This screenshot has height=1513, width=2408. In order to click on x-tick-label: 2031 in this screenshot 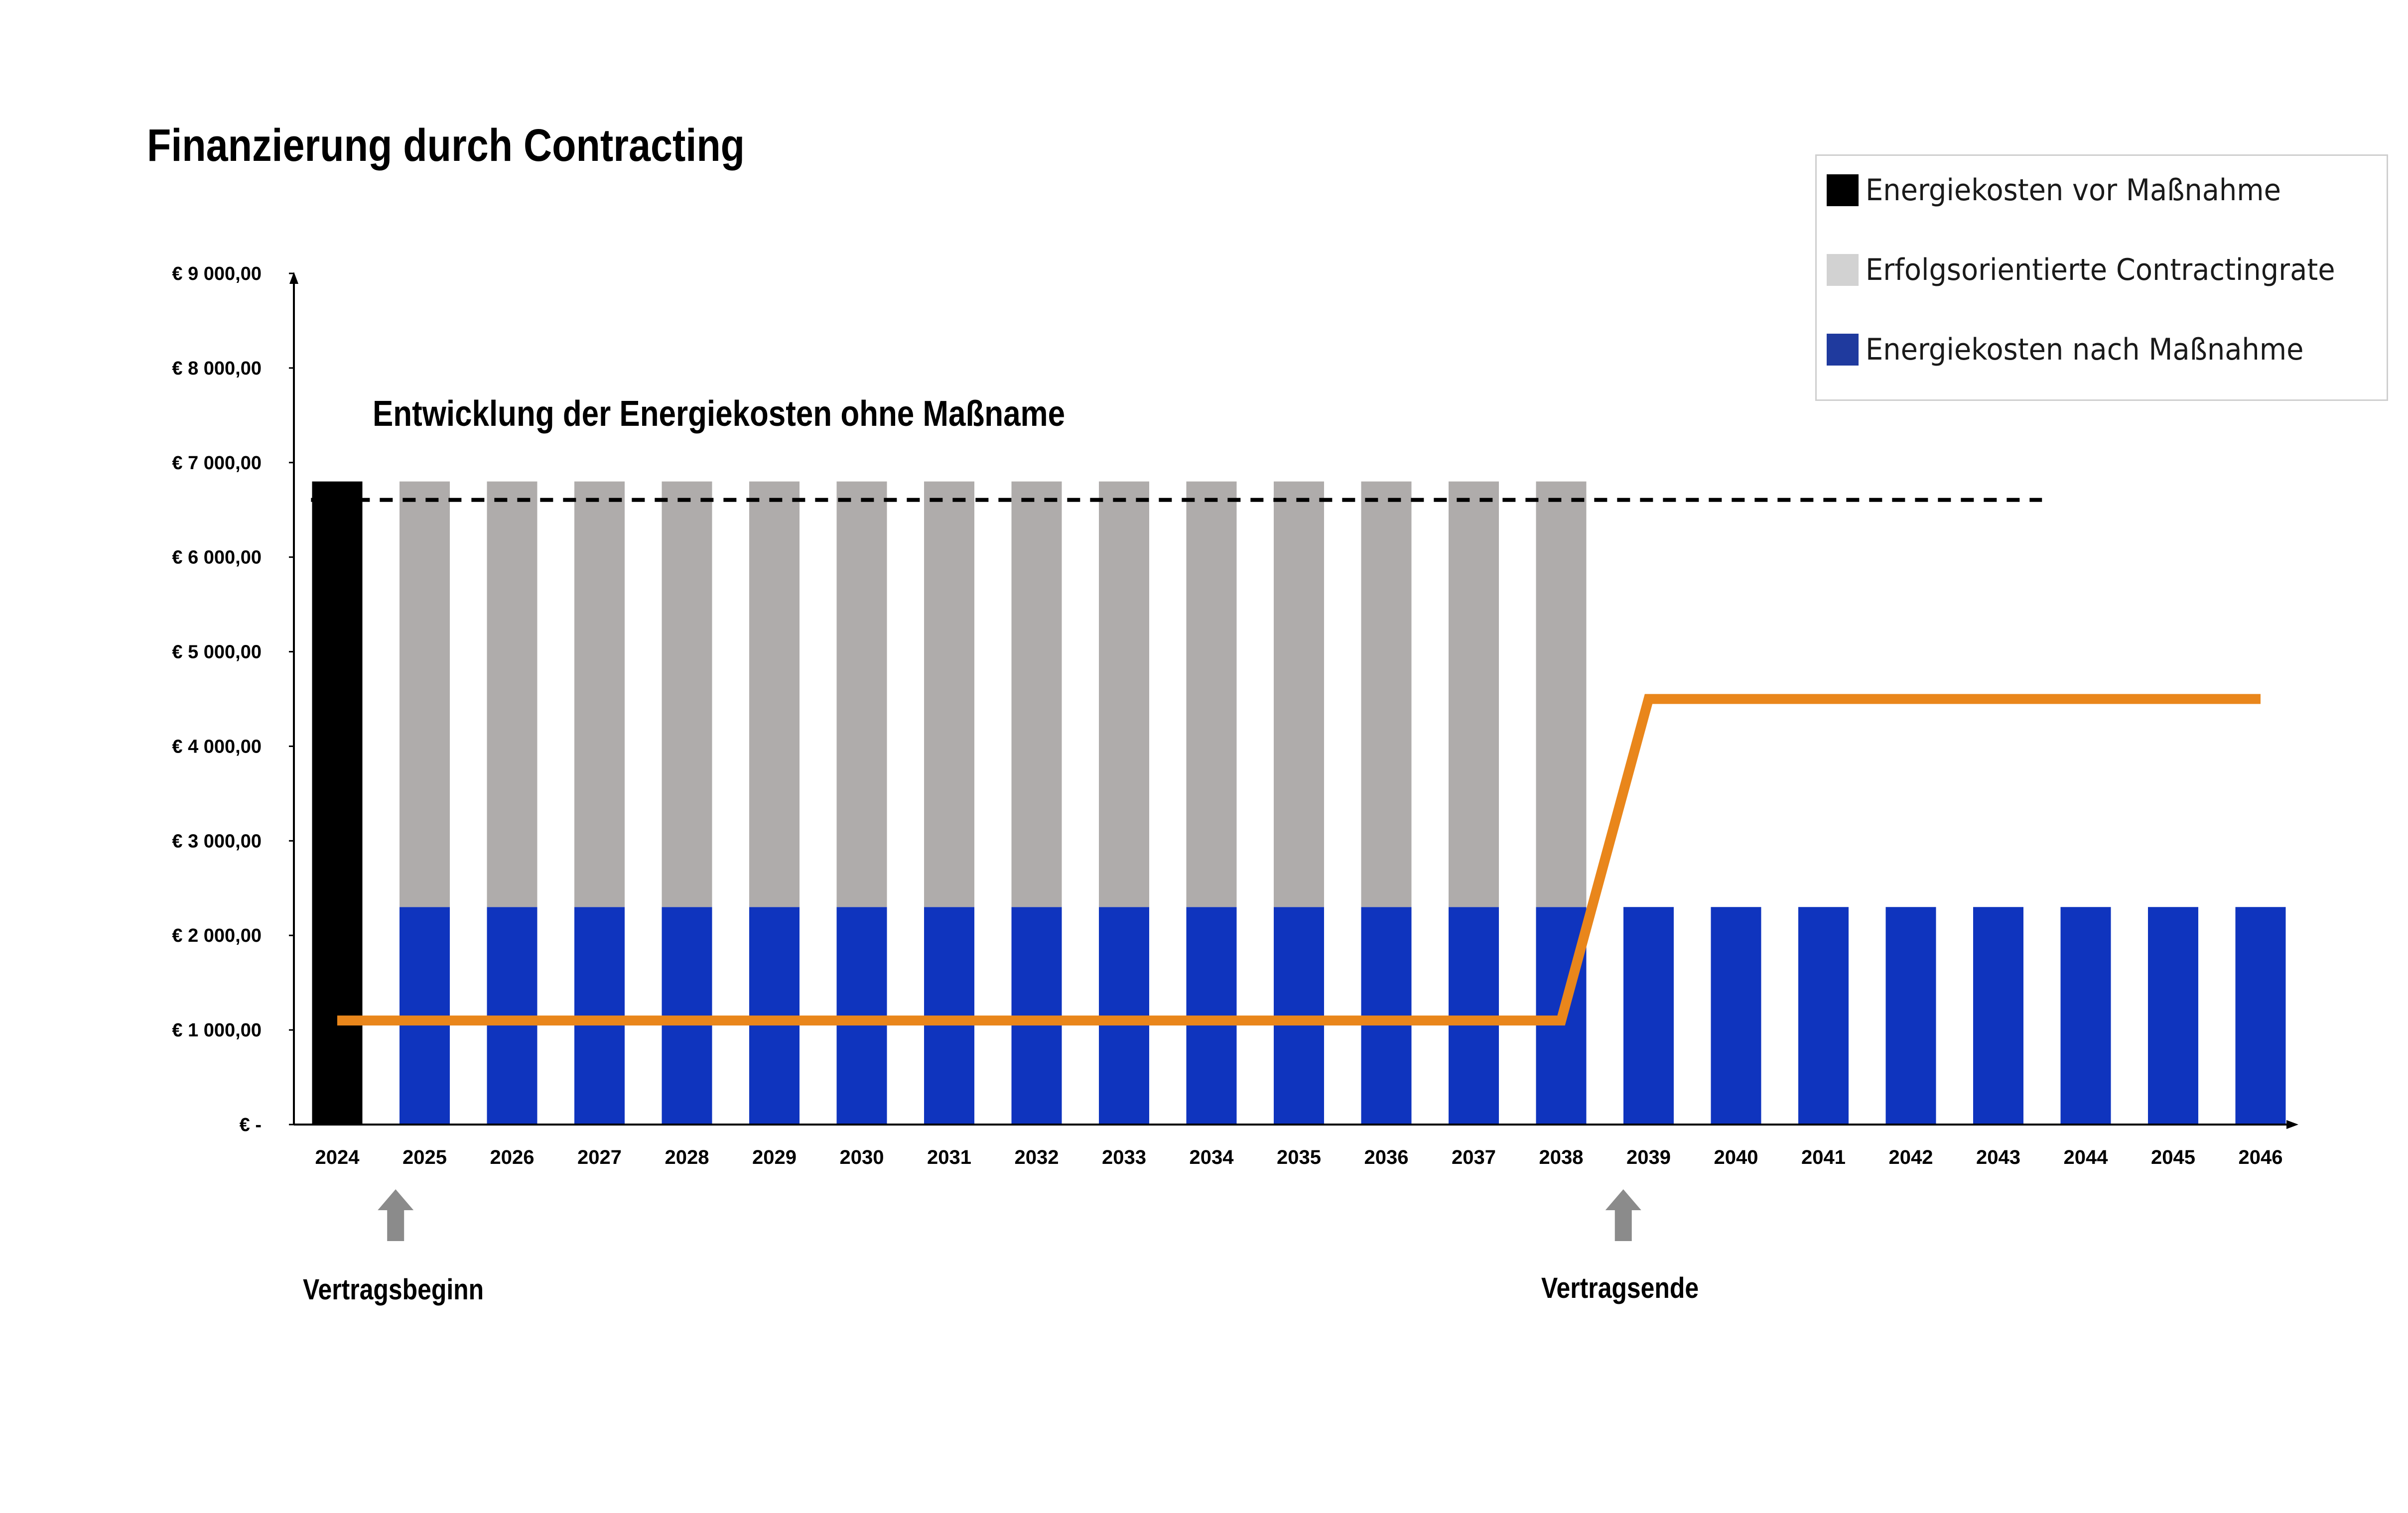, I will do `click(949, 1157)`.